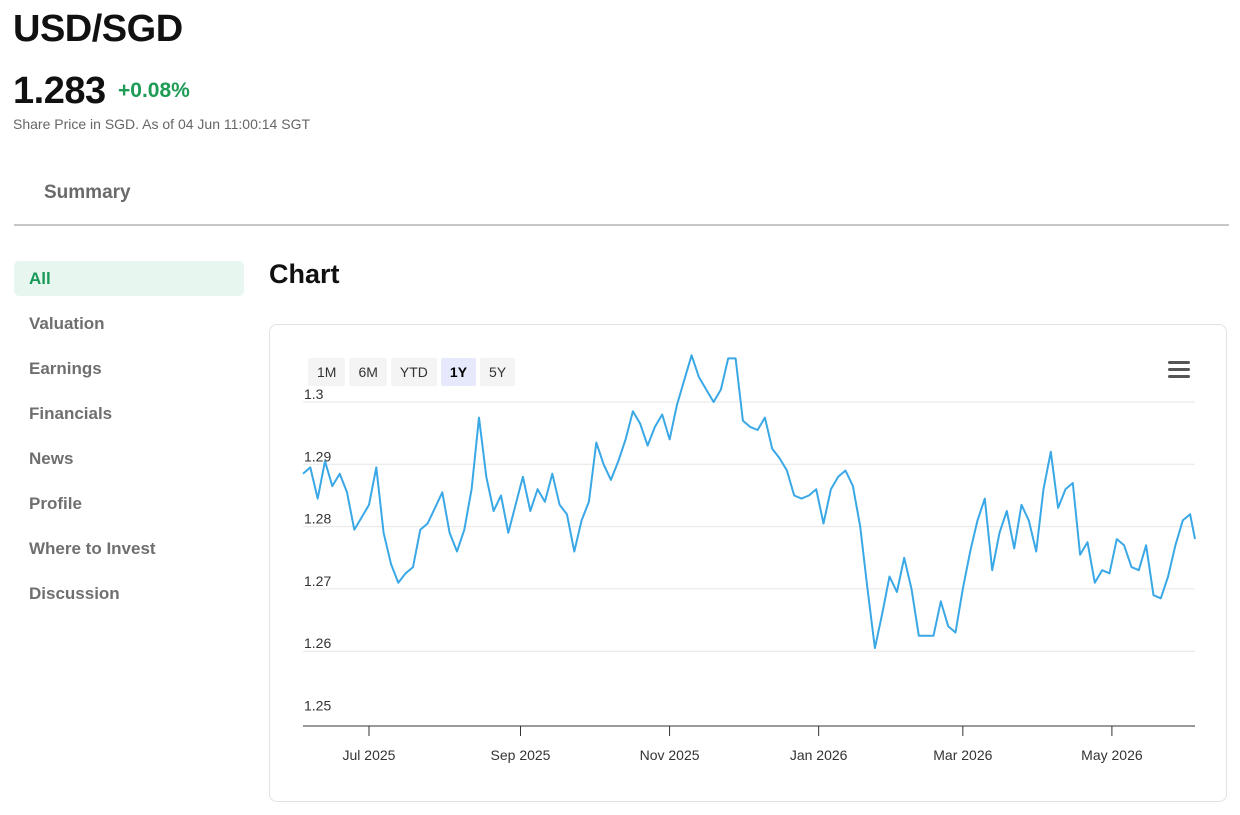 The image size is (1240, 815). What do you see at coordinates (154, 90) in the screenshot?
I see `price-change: +0.08%` at bounding box center [154, 90].